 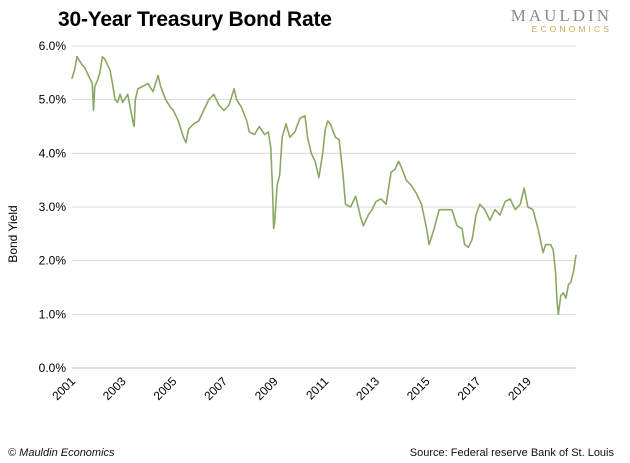 I want to click on y-tick-label: 4.0%, so click(x=53, y=153).